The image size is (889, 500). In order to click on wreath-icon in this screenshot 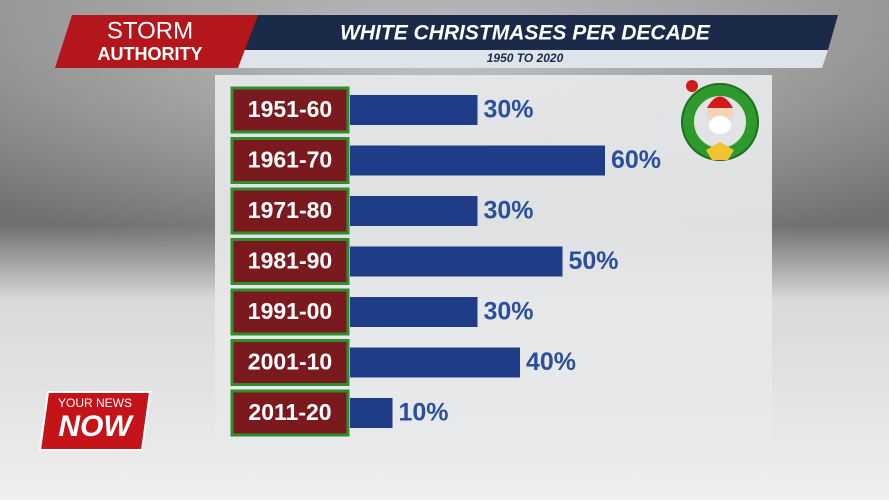, I will do `click(720, 120)`.